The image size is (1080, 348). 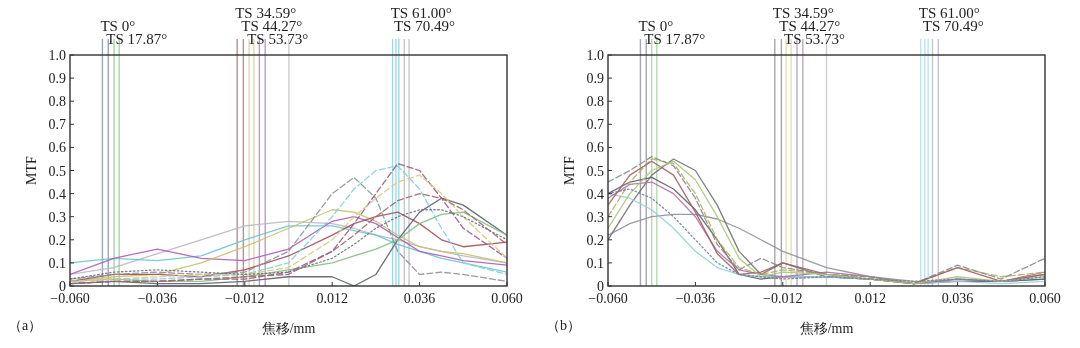 What do you see at coordinates (563, 325) in the screenshot?
I see `text: （b）` at bounding box center [563, 325].